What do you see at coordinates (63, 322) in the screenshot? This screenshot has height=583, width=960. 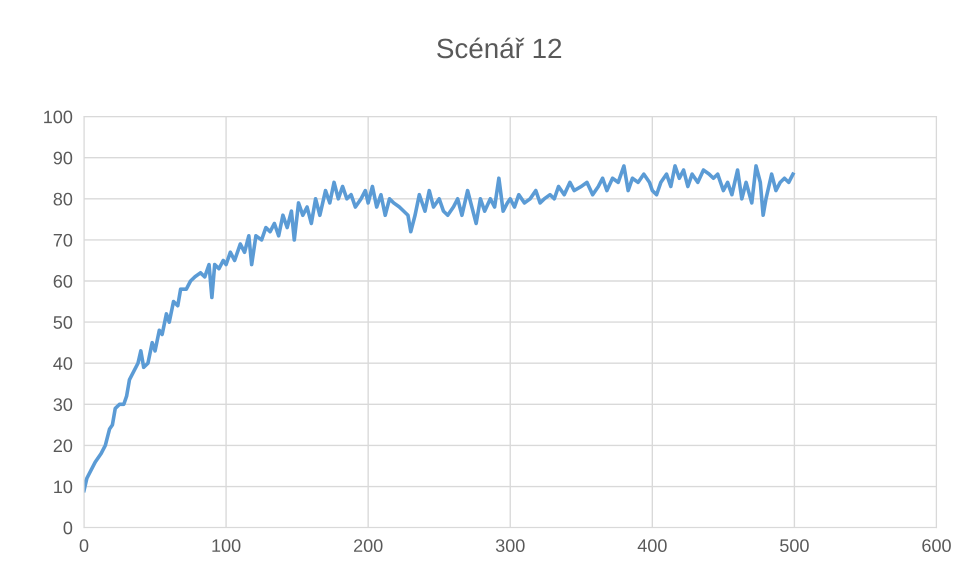 I see `y-tick-label: 50` at bounding box center [63, 322].